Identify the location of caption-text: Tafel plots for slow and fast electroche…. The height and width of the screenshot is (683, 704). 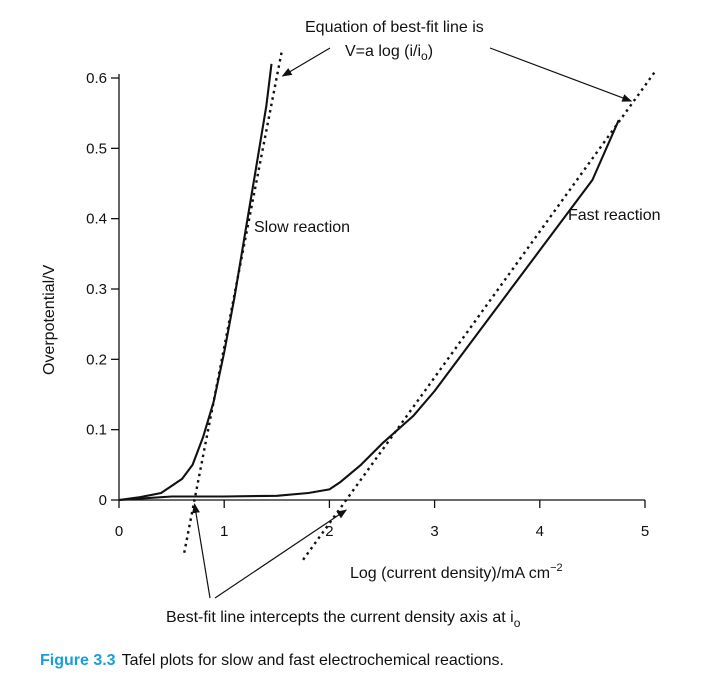
(312, 660).